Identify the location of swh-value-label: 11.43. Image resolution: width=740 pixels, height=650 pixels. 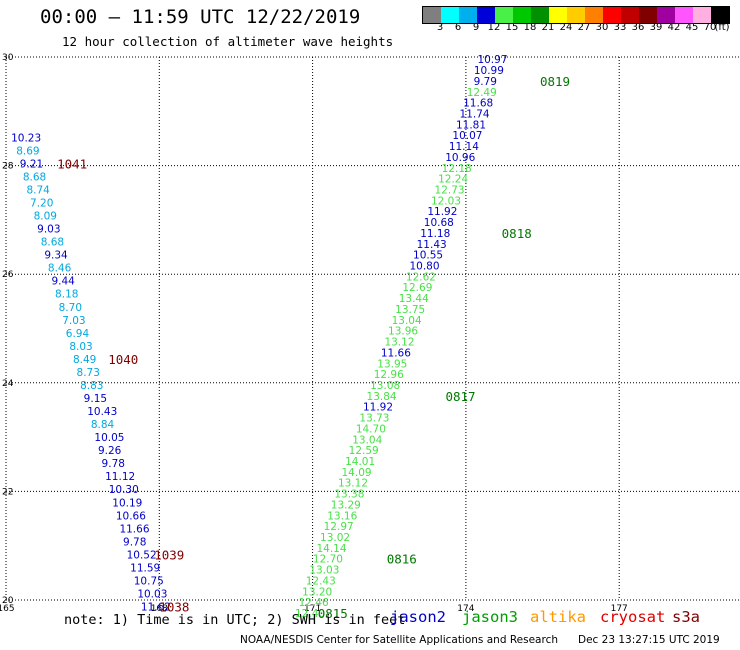
(432, 245).